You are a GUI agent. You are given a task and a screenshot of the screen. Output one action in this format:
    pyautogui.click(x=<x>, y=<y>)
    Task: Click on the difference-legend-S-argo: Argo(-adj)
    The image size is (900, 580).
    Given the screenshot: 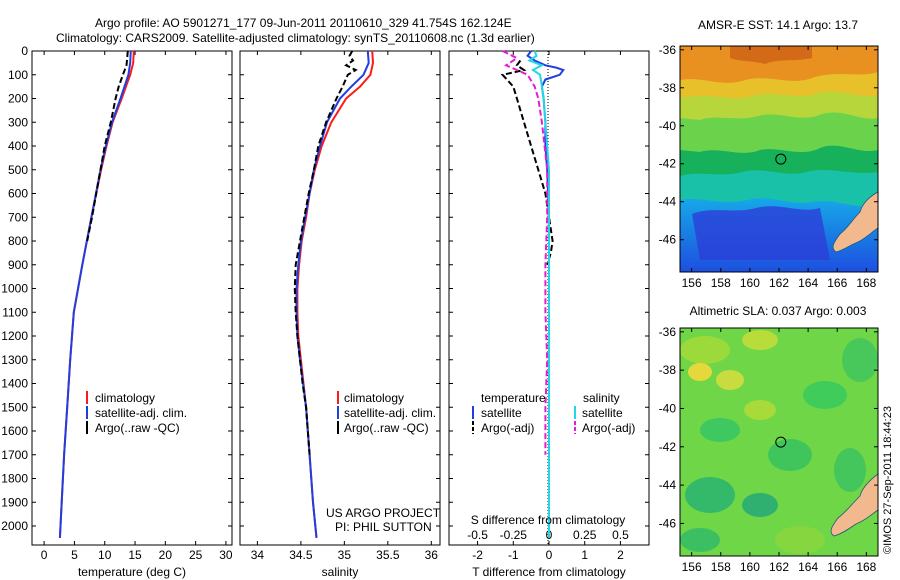 What is the action you would take?
    pyautogui.click(x=608, y=428)
    